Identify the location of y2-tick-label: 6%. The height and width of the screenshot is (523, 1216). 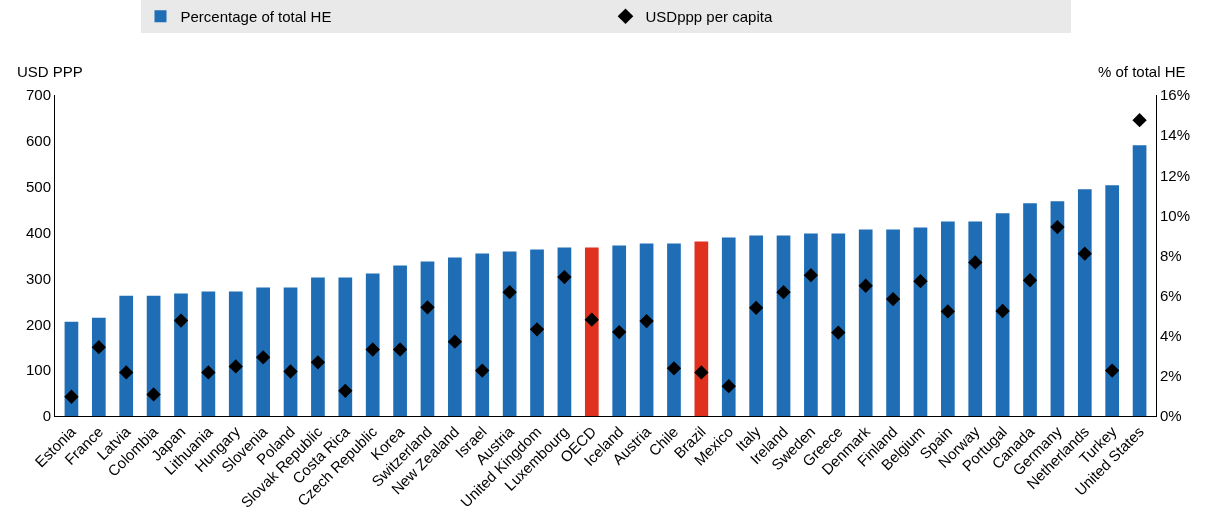
(1171, 295).